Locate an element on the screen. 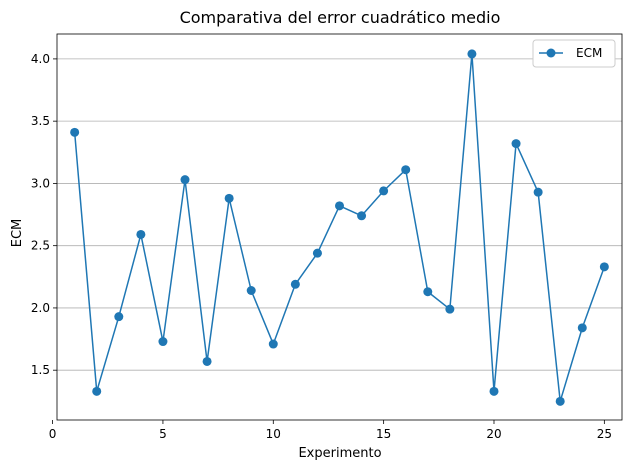  chart-title: Comparativa del error cuadrático medio is located at coordinates (340, 17).